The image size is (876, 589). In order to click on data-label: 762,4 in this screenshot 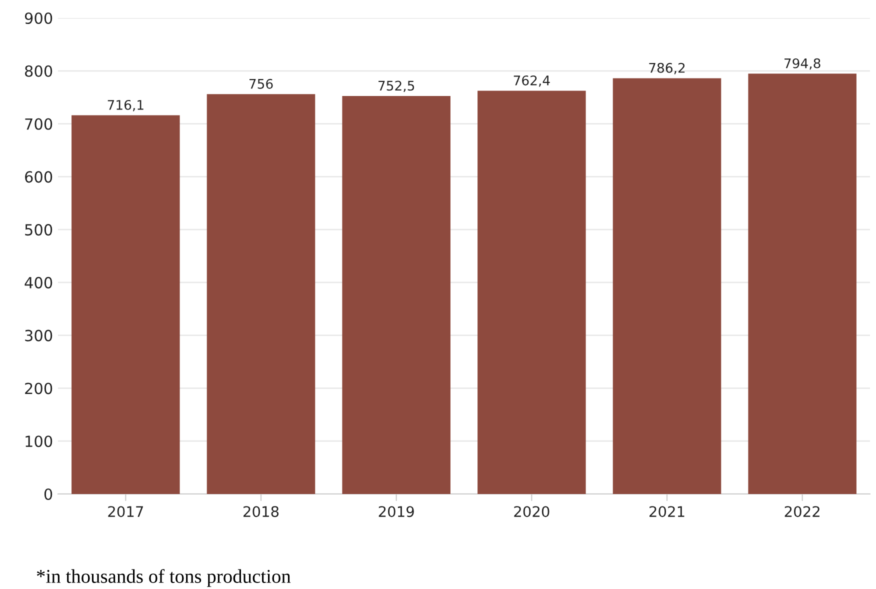, I will do `click(532, 81)`.